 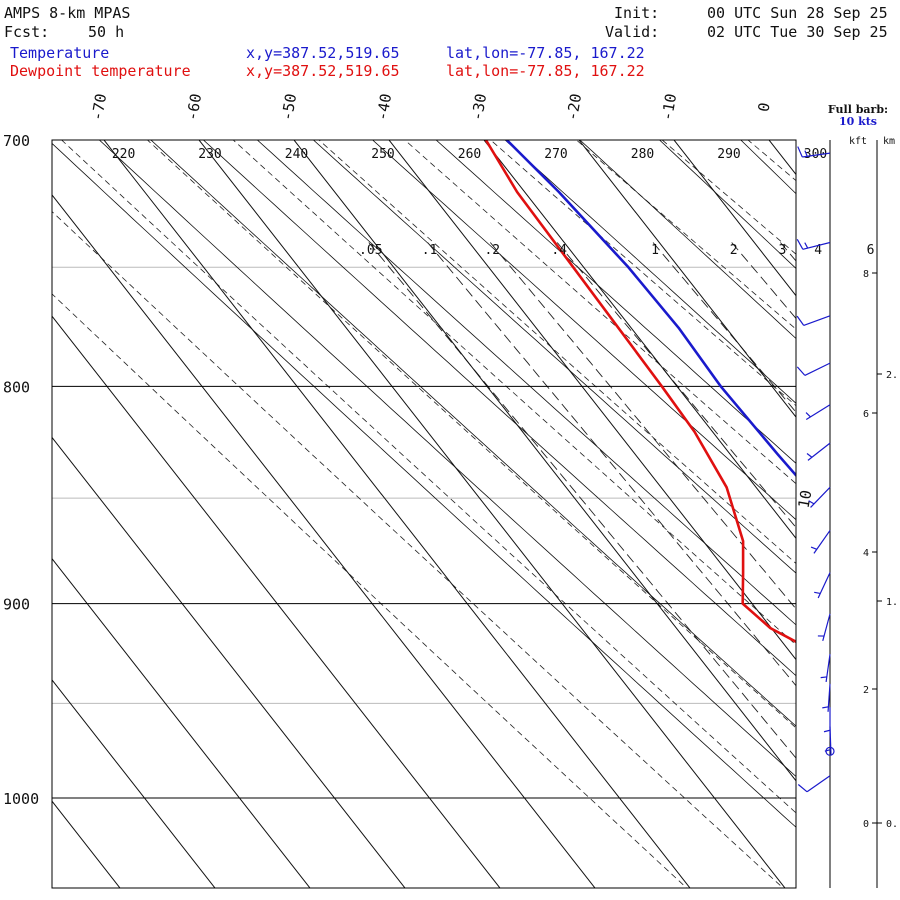 What do you see at coordinates (323, 53) in the screenshot?
I see `legend-temperature-xy: x,y=387.52,519.65` at bounding box center [323, 53].